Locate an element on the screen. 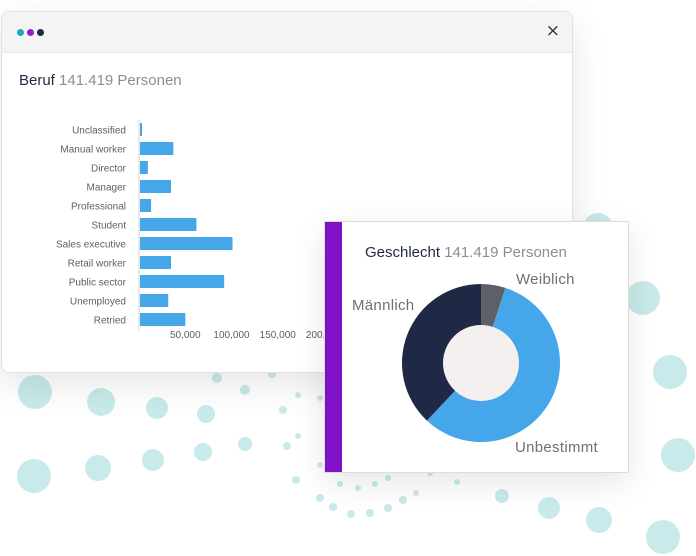 This screenshot has height=556, width=696. category-label: Unclassified is located at coordinates (99, 131).